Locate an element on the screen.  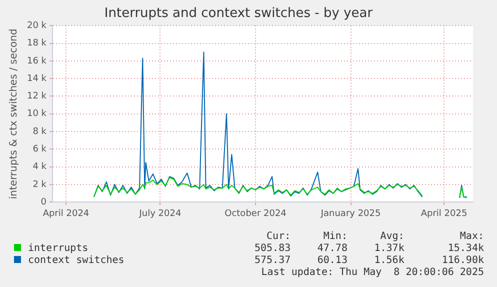
text: Avg: is located at coordinates (391, 236).